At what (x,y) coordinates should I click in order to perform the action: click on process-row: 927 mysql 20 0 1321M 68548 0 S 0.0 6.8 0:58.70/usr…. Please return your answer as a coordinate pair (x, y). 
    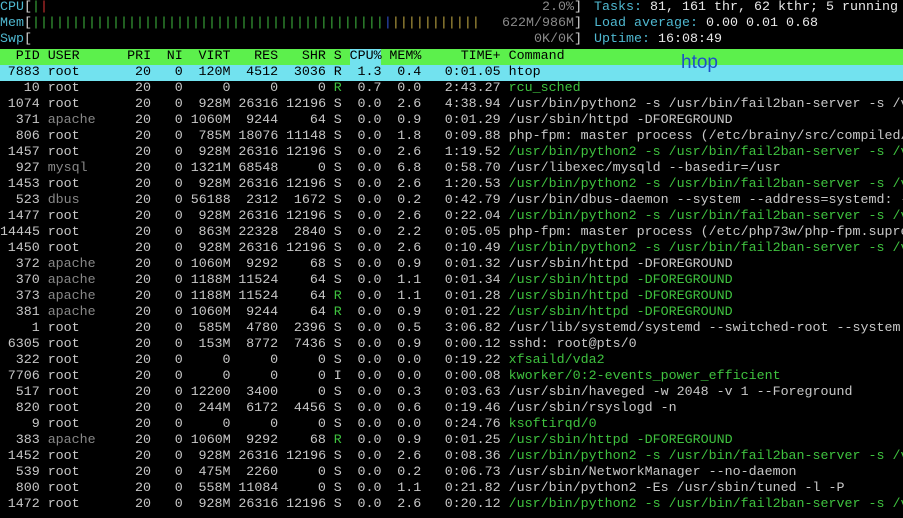
    Looking at the image, I should click on (451, 169).